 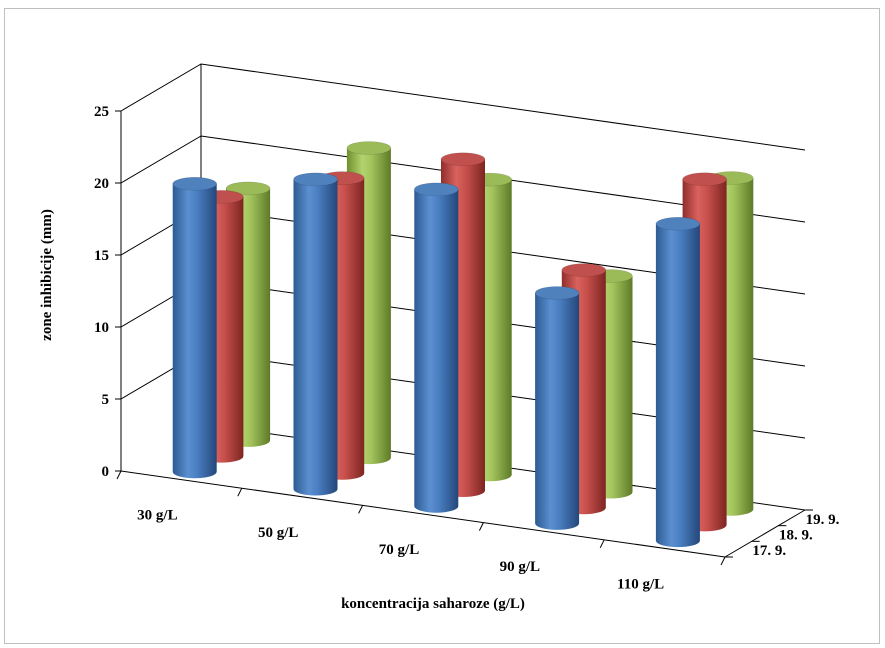 What do you see at coordinates (101, 328) in the screenshot?
I see `y-tick-label: 10` at bounding box center [101, 328].